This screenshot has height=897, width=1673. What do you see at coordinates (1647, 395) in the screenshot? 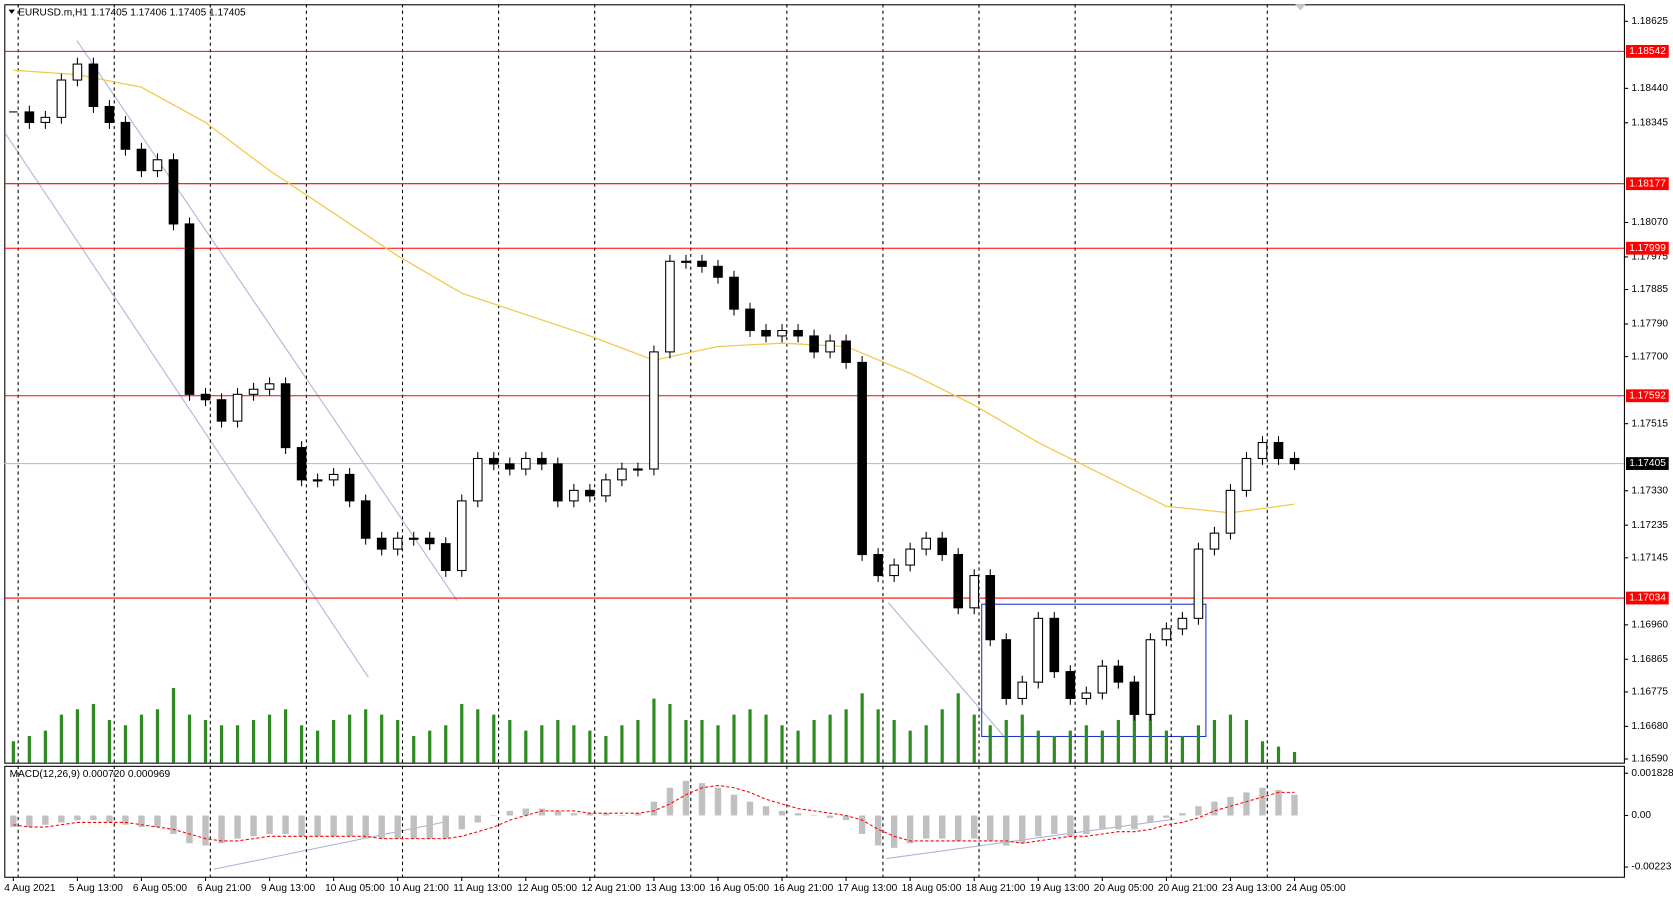
I see `level-label: 1.17592` at bounding box center [1647, 395].